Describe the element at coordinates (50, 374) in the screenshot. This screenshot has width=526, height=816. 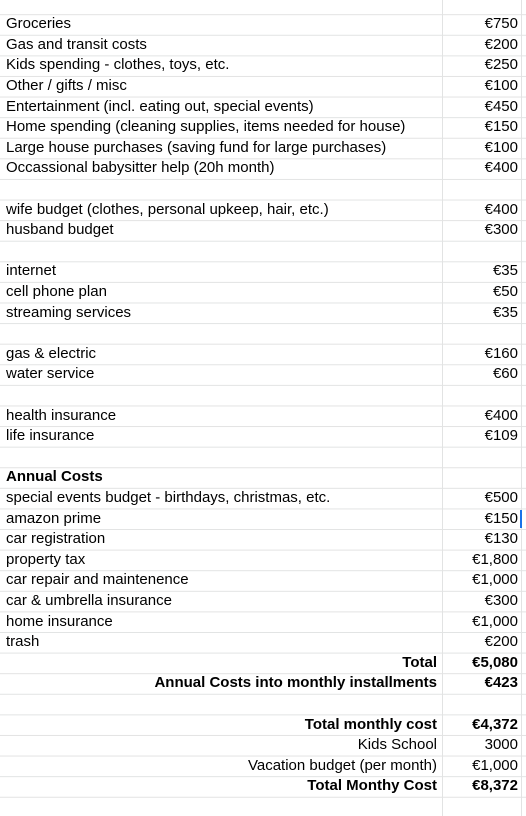
I see `row-label-cell: water service` at that location.